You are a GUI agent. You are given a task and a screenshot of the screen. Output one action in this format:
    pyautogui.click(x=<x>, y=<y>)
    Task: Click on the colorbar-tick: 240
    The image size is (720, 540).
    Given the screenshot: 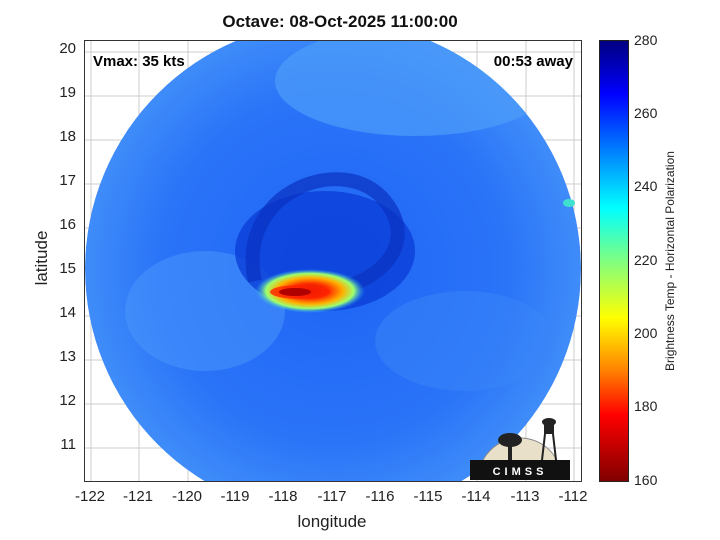 What is the action you would take?
    pyautogui.click(x=646, y=186)
    